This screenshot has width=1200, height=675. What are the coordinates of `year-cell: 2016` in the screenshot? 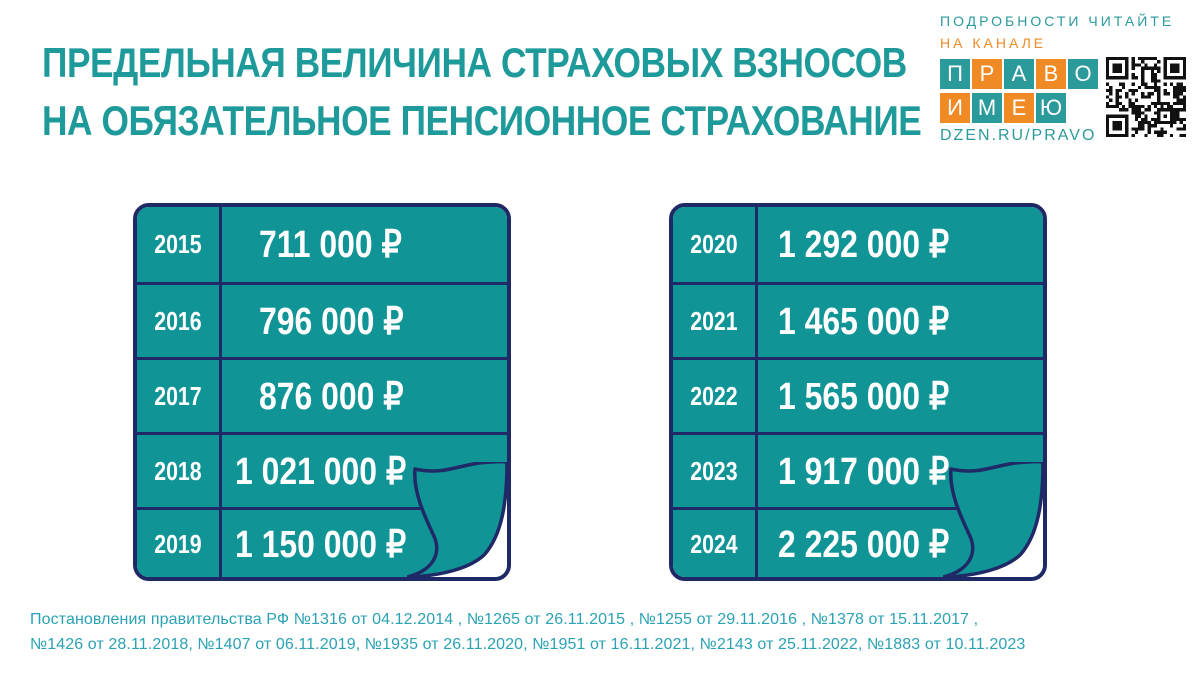 It's located at (179, 321).